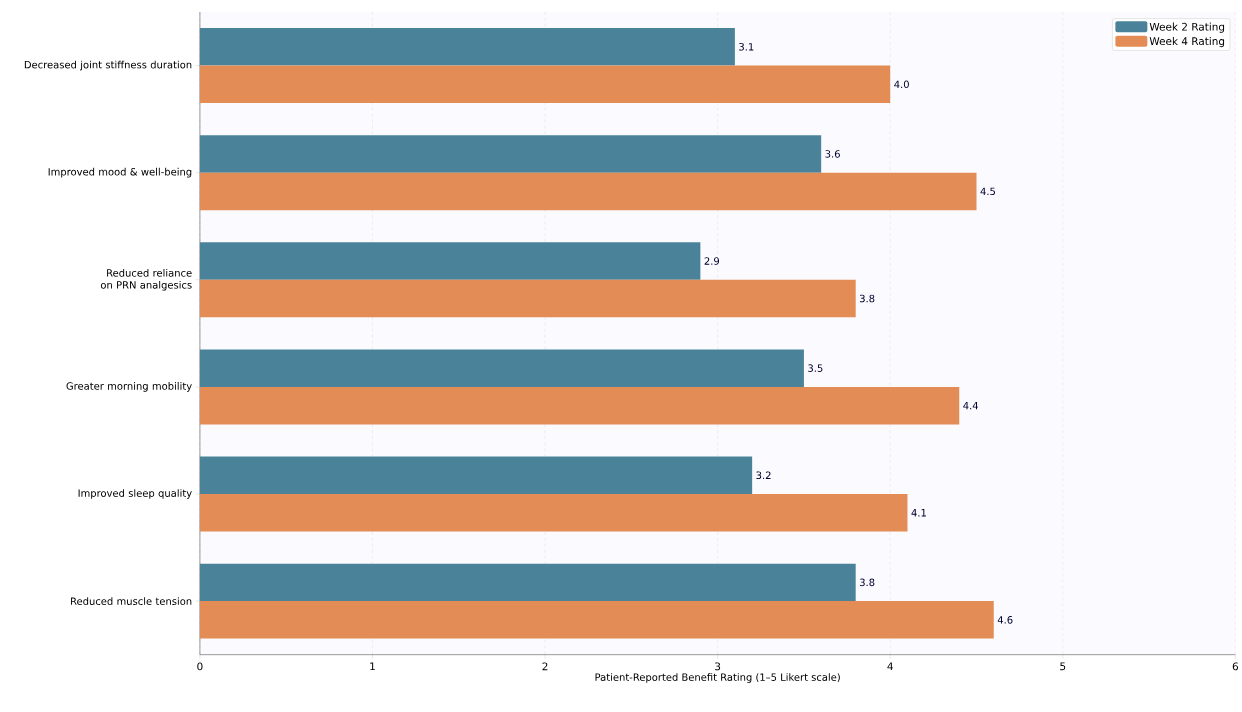  I want to click on data-label: 3.2, so click(763, 475).